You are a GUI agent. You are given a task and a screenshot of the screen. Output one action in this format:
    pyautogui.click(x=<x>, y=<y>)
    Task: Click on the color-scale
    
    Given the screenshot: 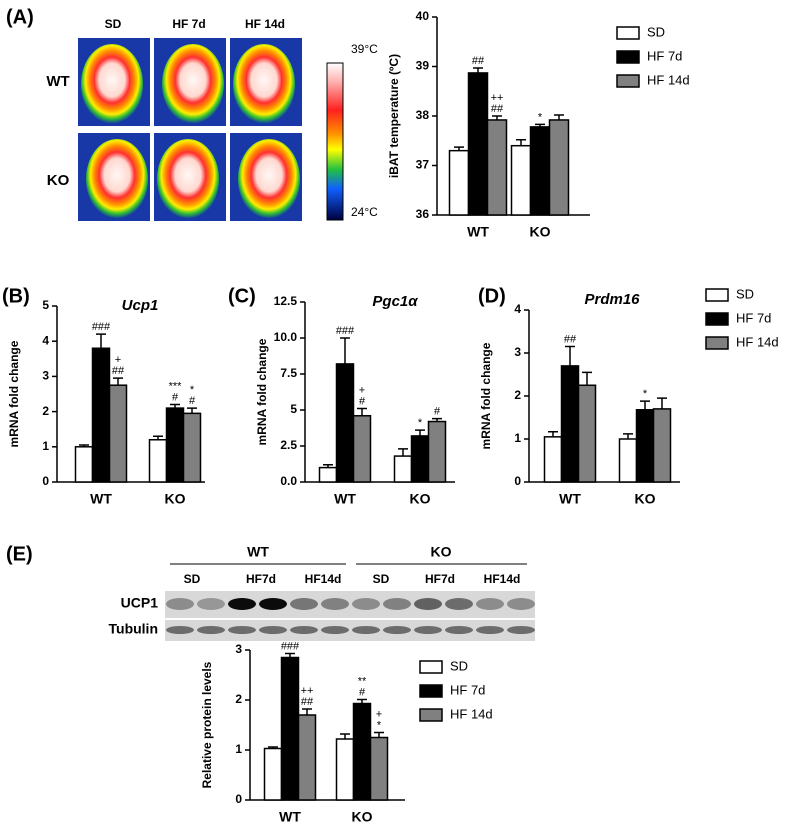 What is the action you would take?
    pyautogui.click(x=335, y=141)
    